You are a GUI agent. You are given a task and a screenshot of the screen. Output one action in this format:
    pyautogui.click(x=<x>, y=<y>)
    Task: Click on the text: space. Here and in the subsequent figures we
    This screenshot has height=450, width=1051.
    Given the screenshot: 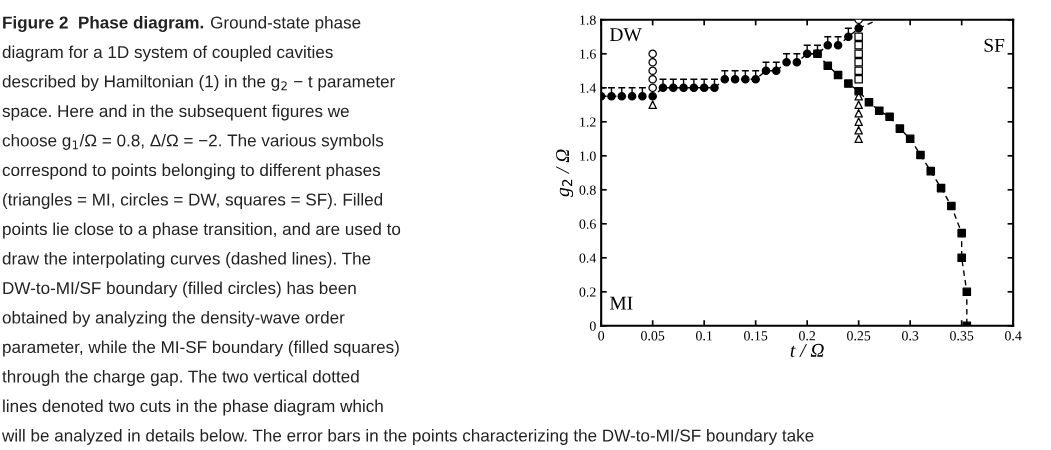 What is the action you would take?
    pyautogui.click(x=175, y=112)
    